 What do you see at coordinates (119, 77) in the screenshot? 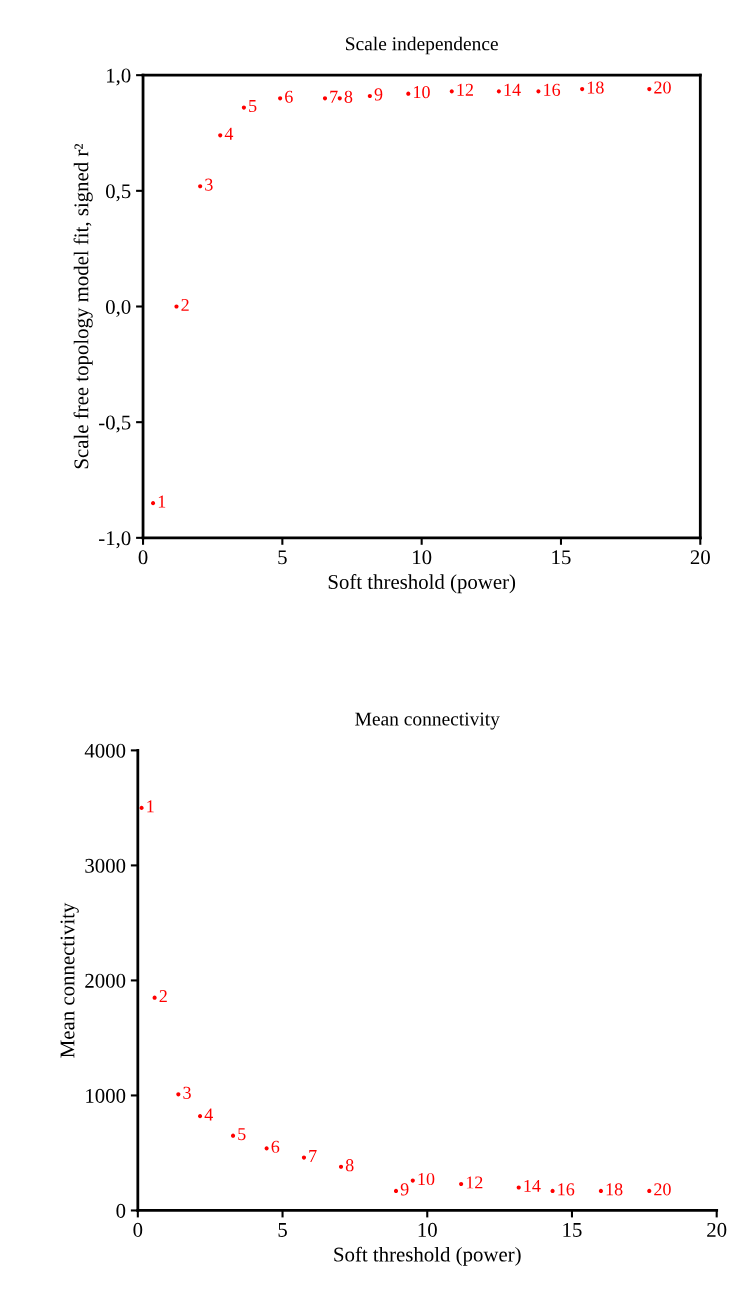
I see `y-tick-label: 1,0` at bounding box center [119, 77].